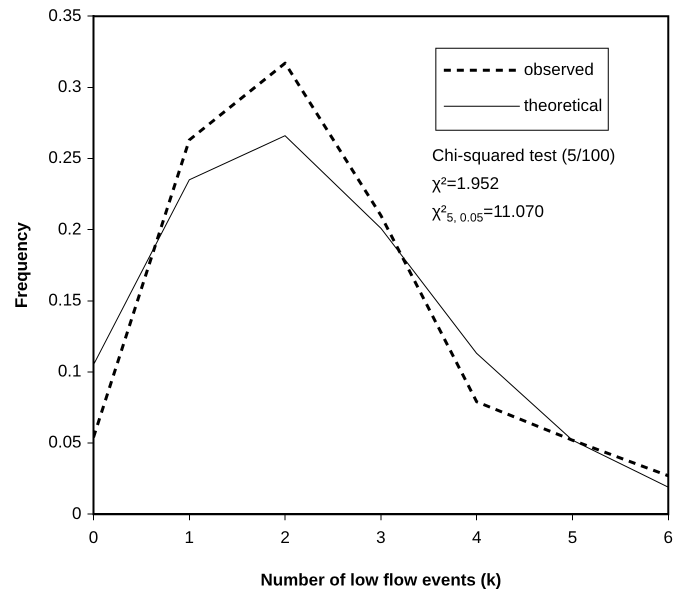 This screenshot has height=603, width=681. What do you see at coordinates (21, 265) in the screenshot?
I see `y-axis-title: Frequency` at bounding box center [21, 265].